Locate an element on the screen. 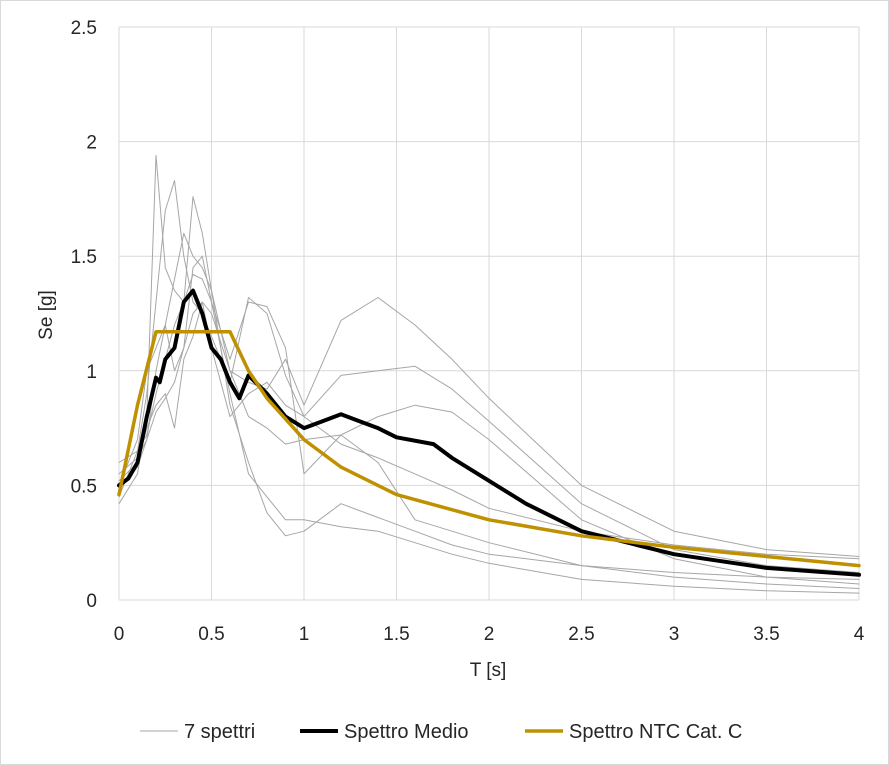 The height and width of the screenshot is (765, 889). y-tick-label: 2.5 is located at coordinates (84, 28).